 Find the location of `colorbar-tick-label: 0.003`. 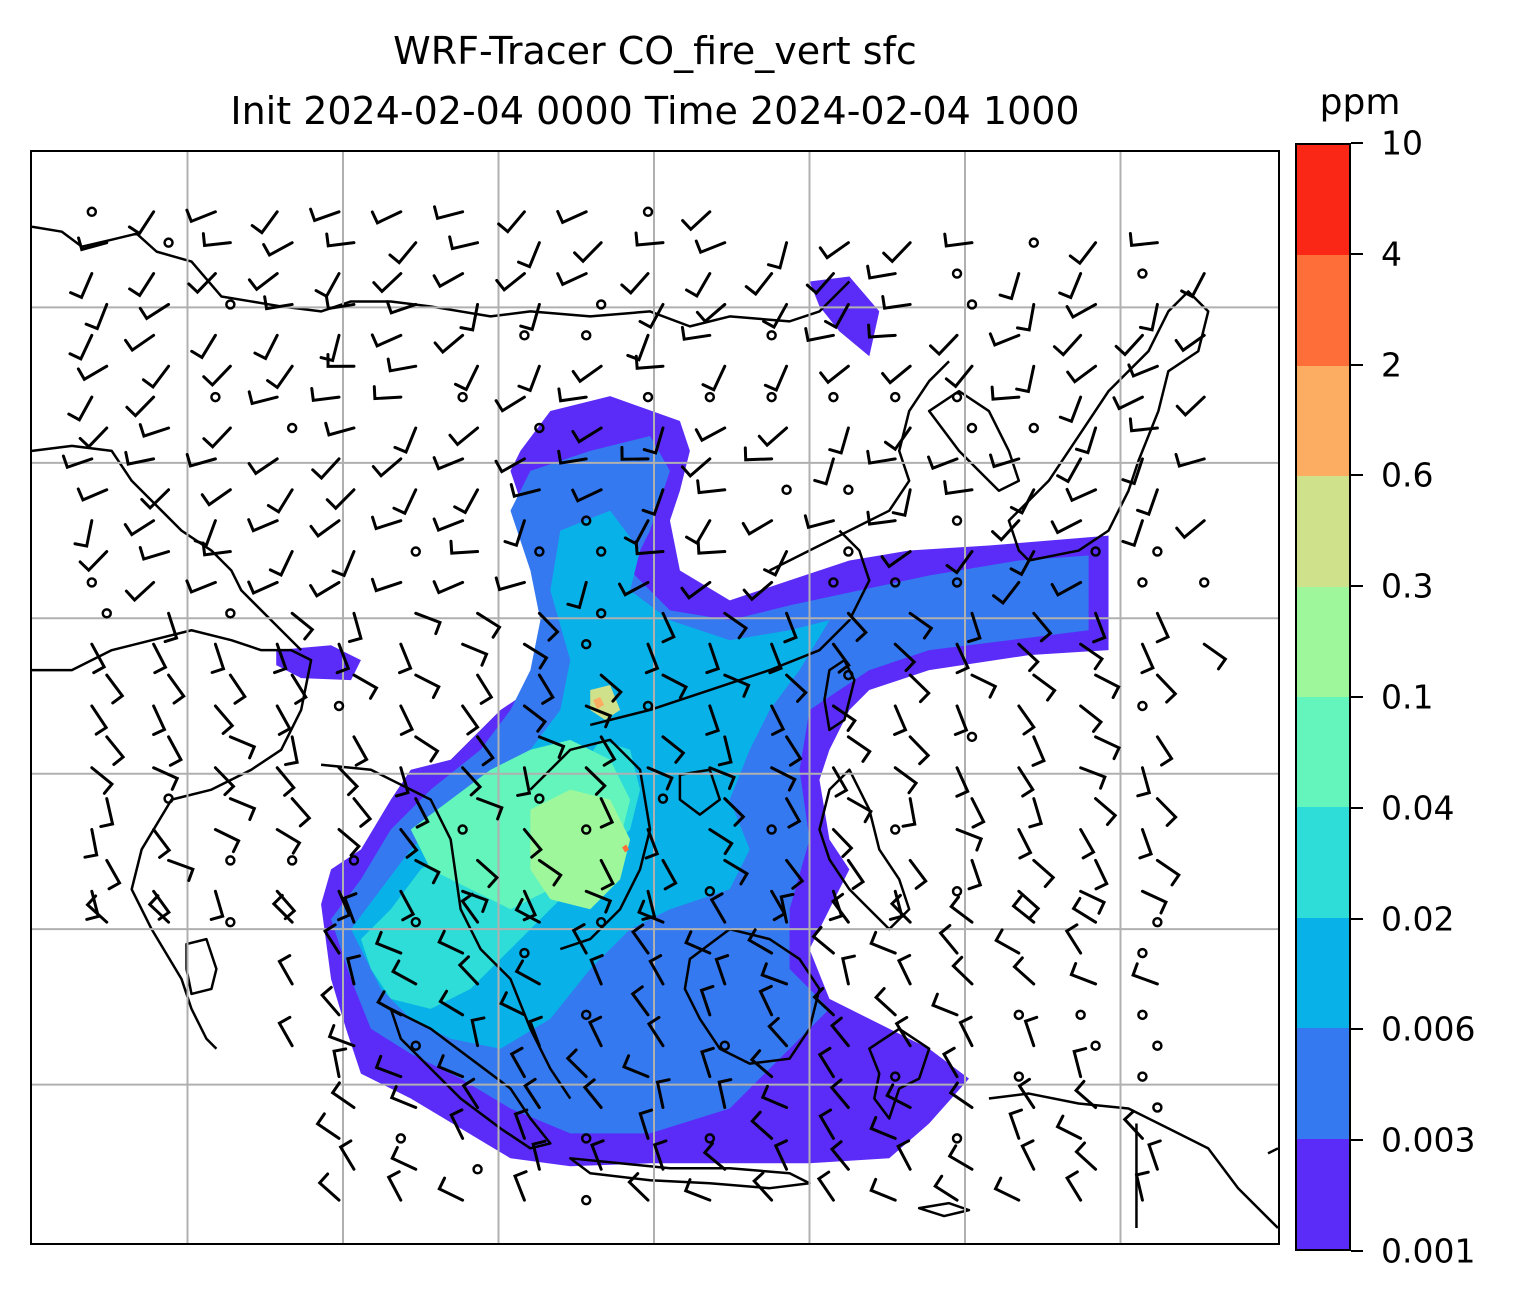

colorbar-tick-label: 0.003 is located at coordinates (1428, 1140).